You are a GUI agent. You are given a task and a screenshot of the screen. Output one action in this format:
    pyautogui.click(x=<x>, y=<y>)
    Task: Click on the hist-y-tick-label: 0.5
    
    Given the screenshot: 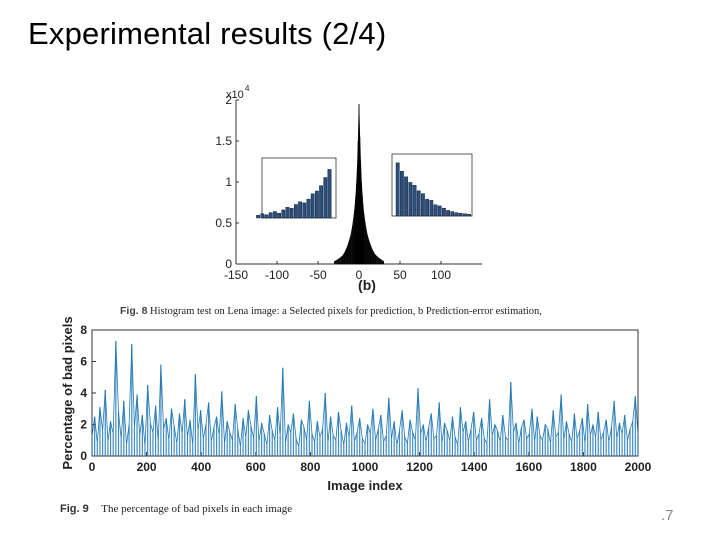 What is the action you would take?
    pyautogui.click(x=223, y=223)
    